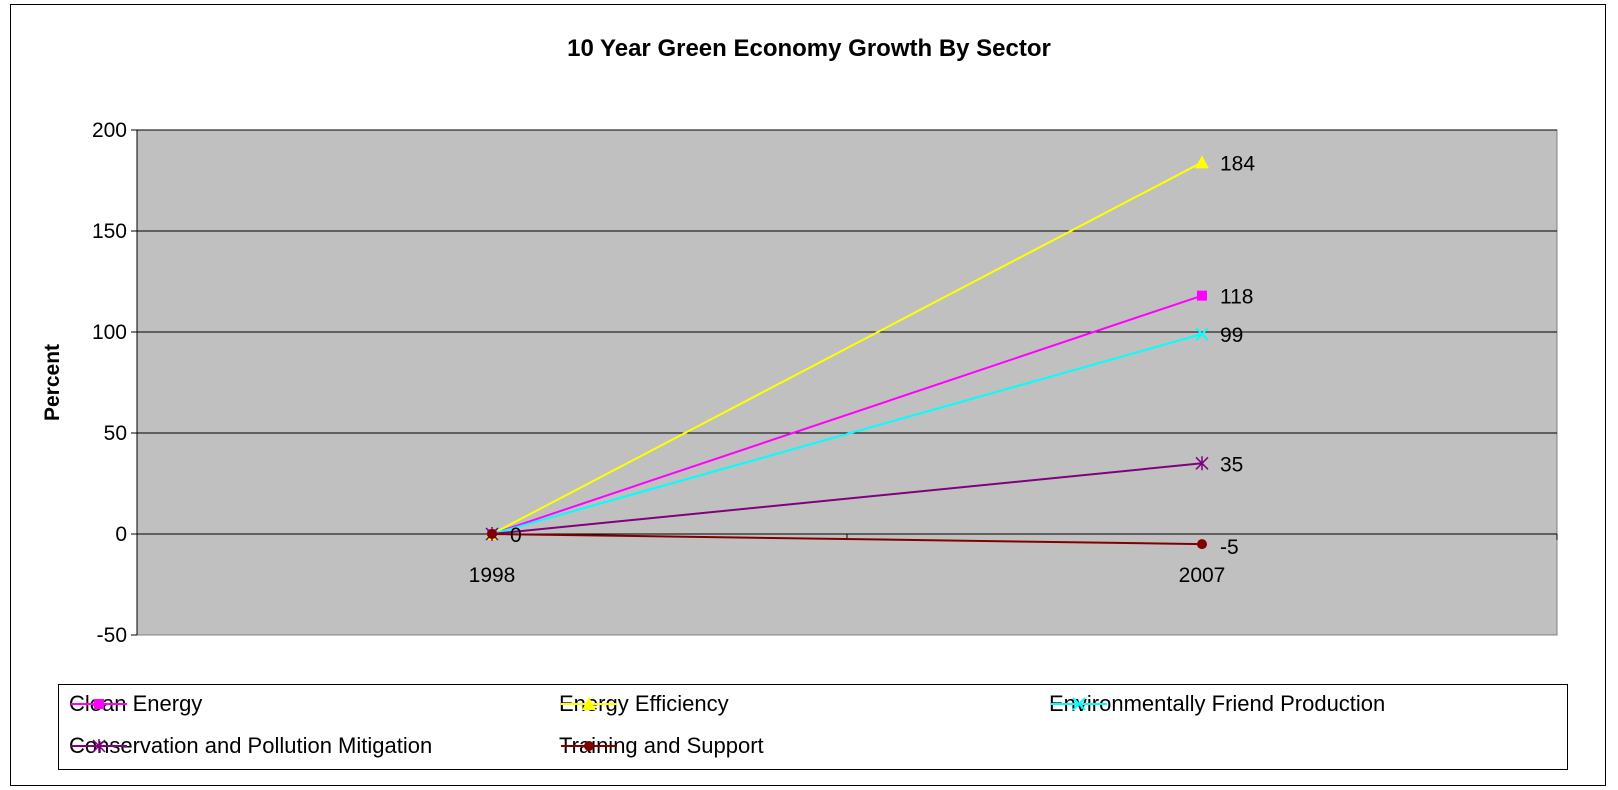 This screenshot has height=790, width=1618. I want to click on x-tick-label: 1998, so click(492, 575).